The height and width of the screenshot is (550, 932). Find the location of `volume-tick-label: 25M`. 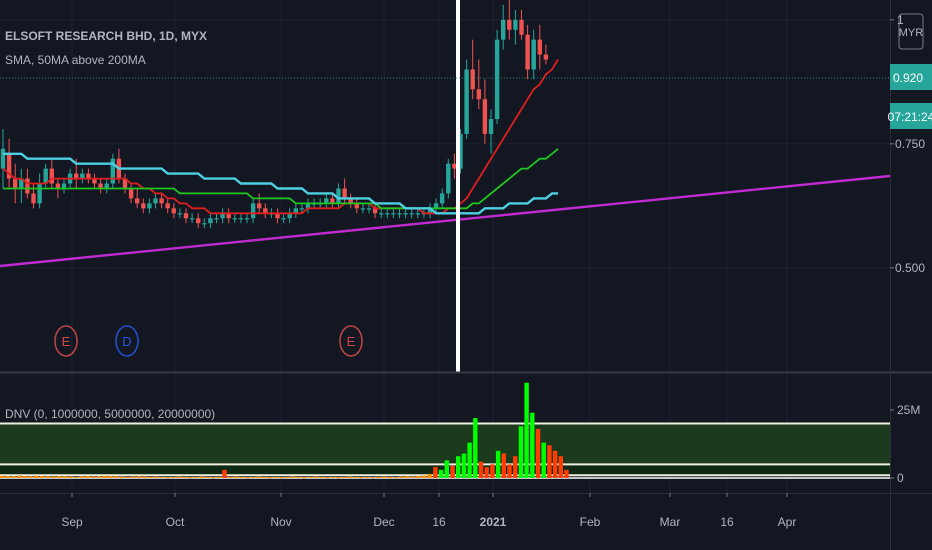

volume-tick-label: 25M is located at coordinates (908, 410).